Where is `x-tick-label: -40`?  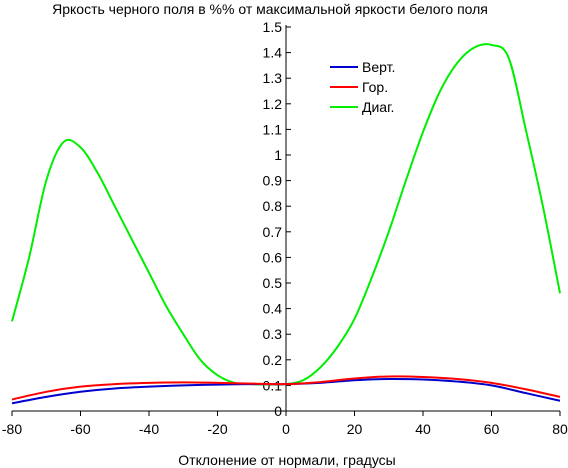
x-tick-label: -40 is located at coordinates (149, 429).